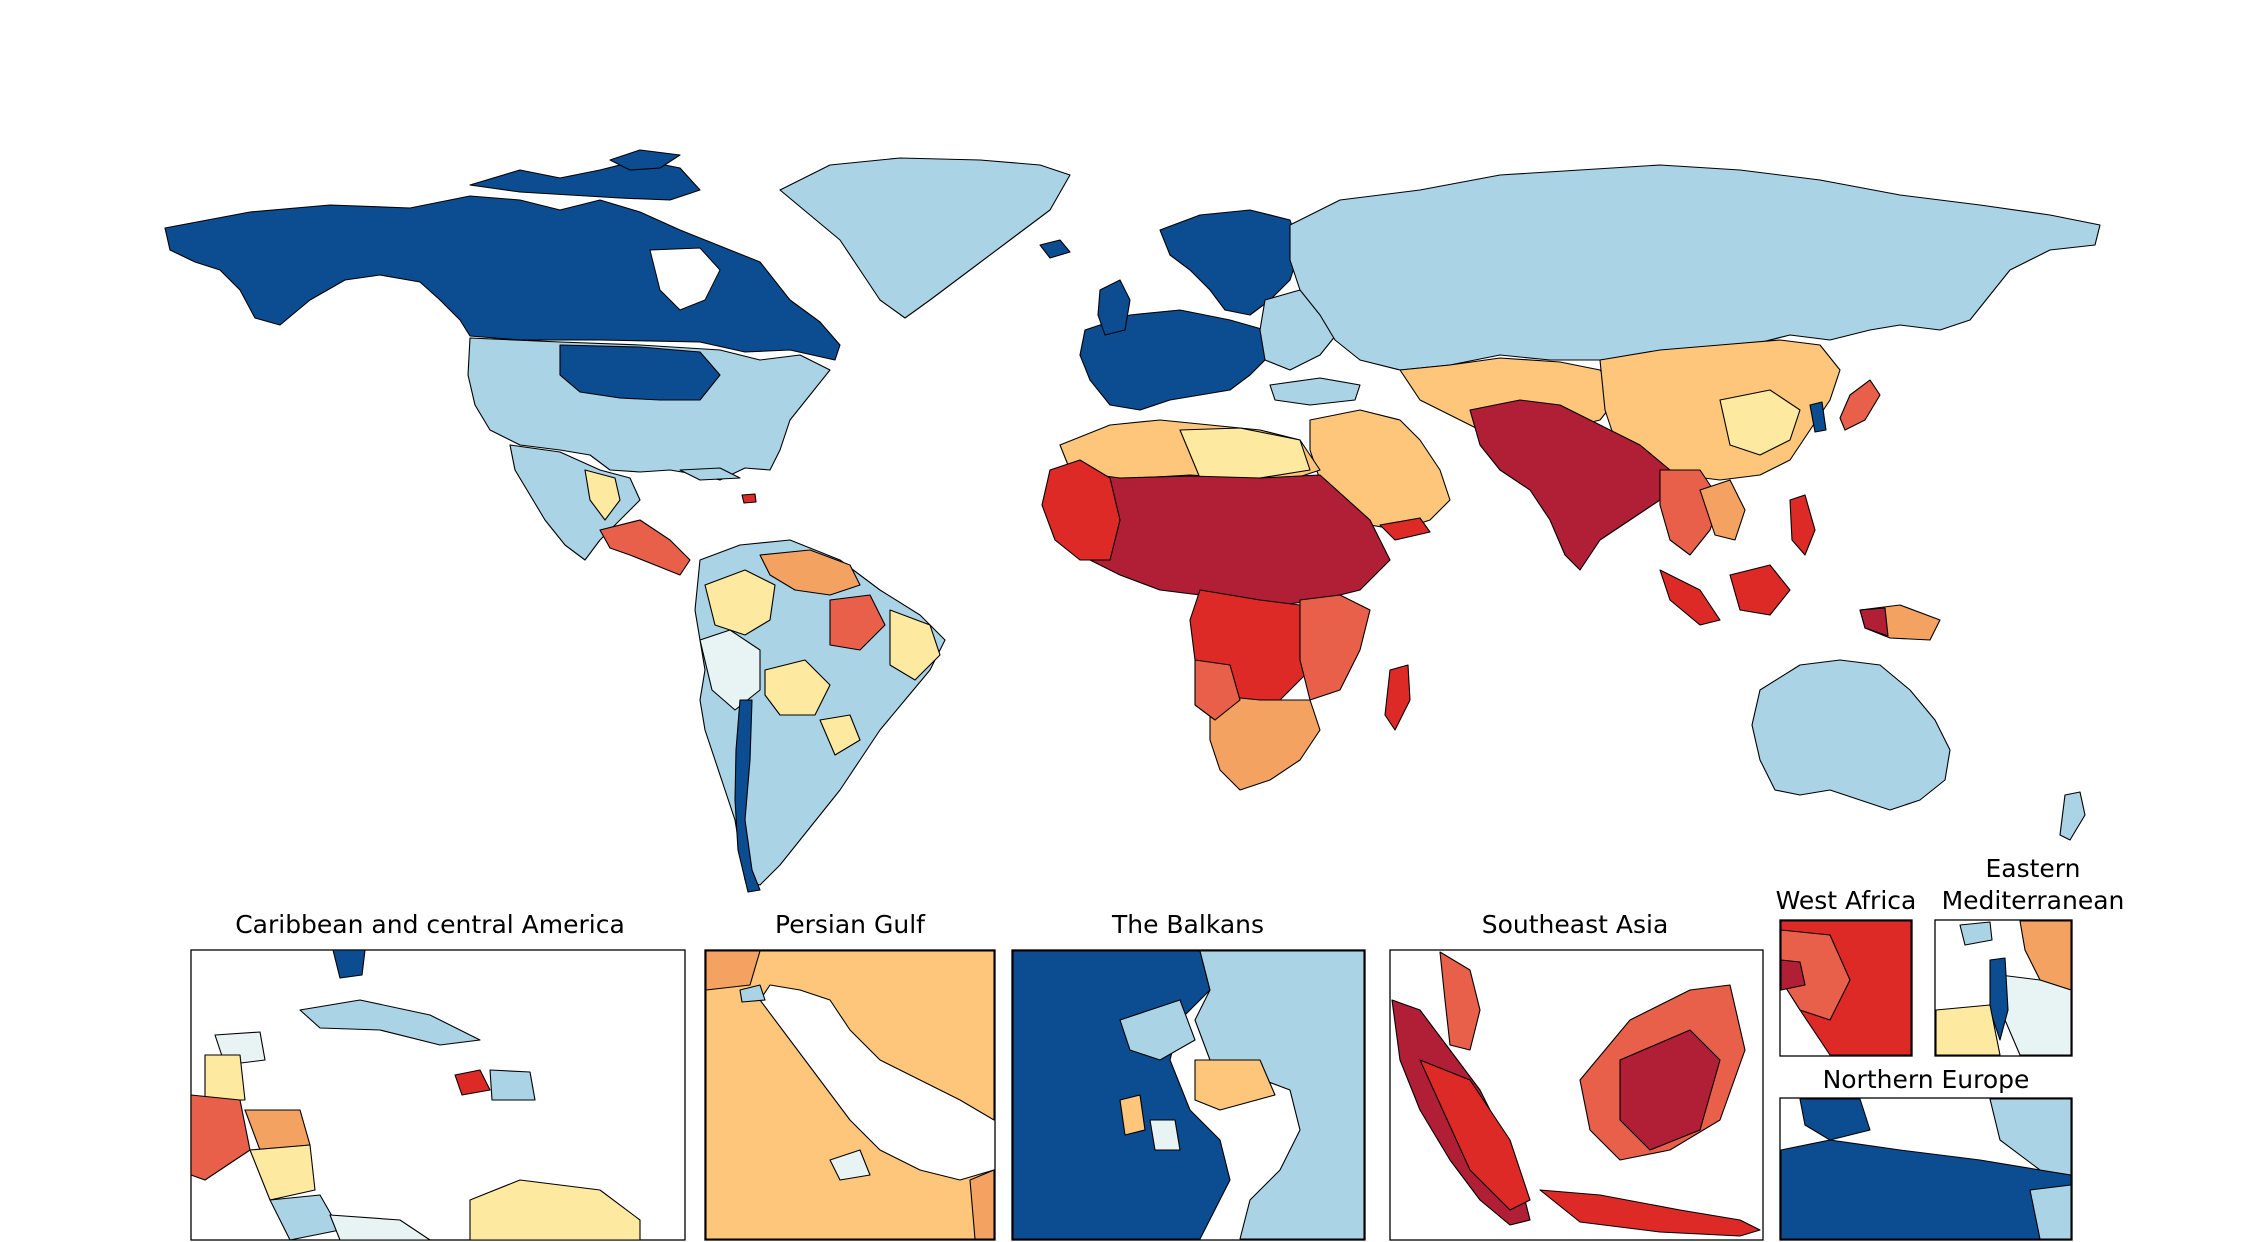 The height and width of the screenshot is (1242, 2250). Describe the element at coordinates (1760, 422) in the screenshot. I see `region-china-east` at that location.